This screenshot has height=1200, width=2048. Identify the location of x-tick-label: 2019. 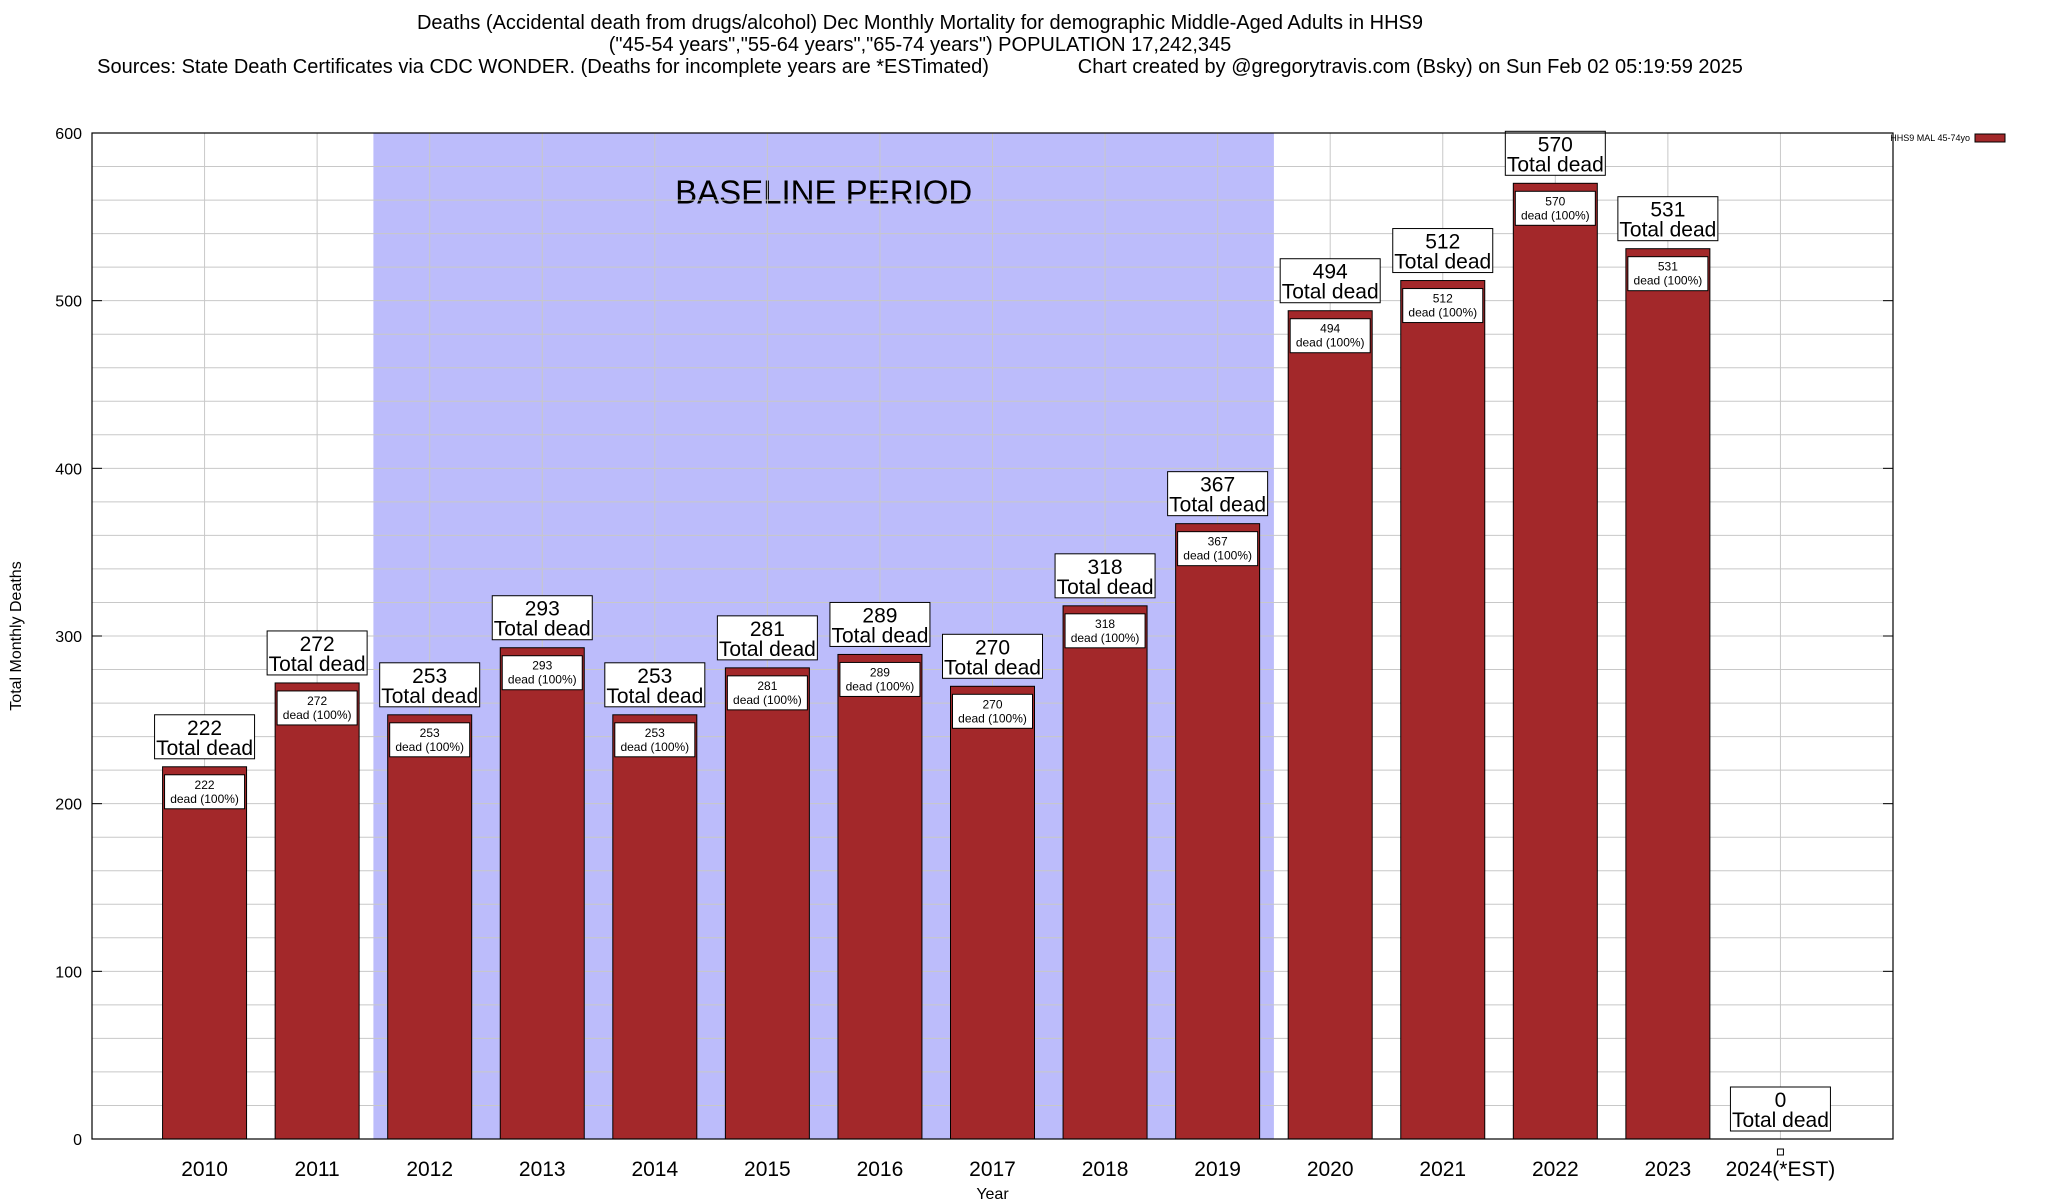
(1217, 1169).